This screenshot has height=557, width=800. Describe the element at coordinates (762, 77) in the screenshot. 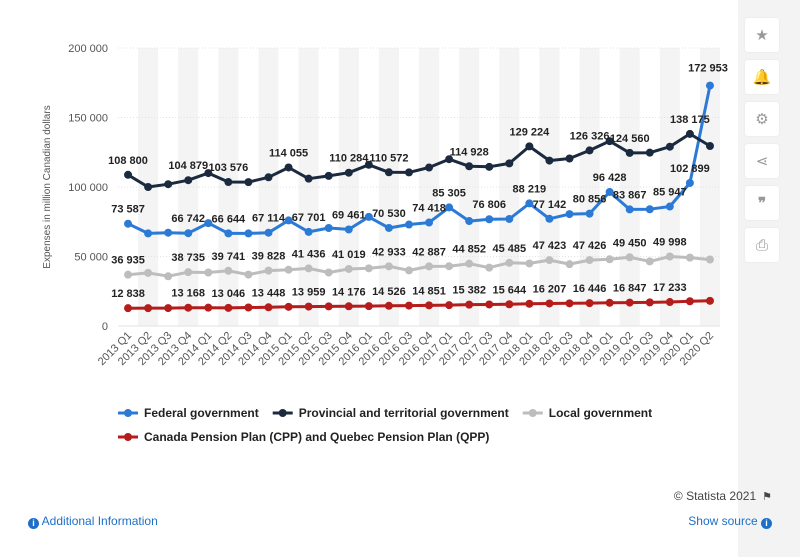

I see `notification-button: 🔔` at that location.